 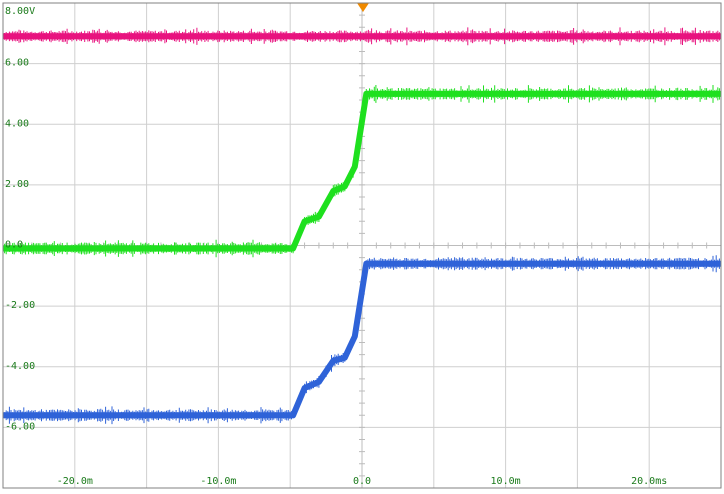 I want to click on y-tick-label: 4.00, so click(x=17, y=123).